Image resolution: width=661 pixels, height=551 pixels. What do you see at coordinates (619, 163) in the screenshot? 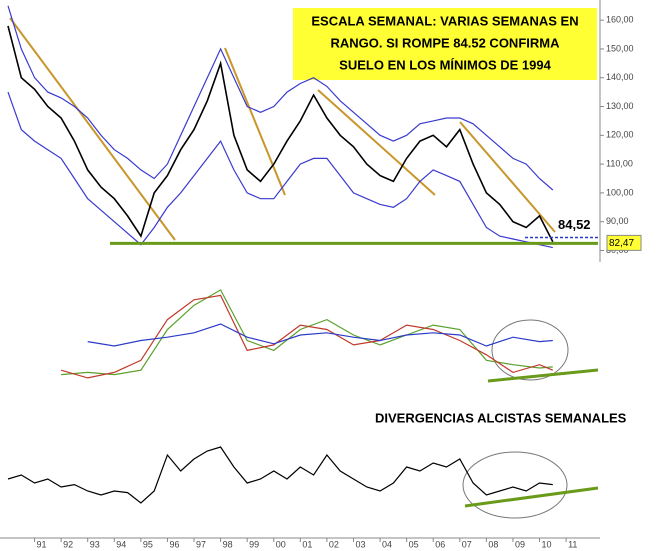
I see `y-tick-label: 110,00` at bounding box center [619, 163].